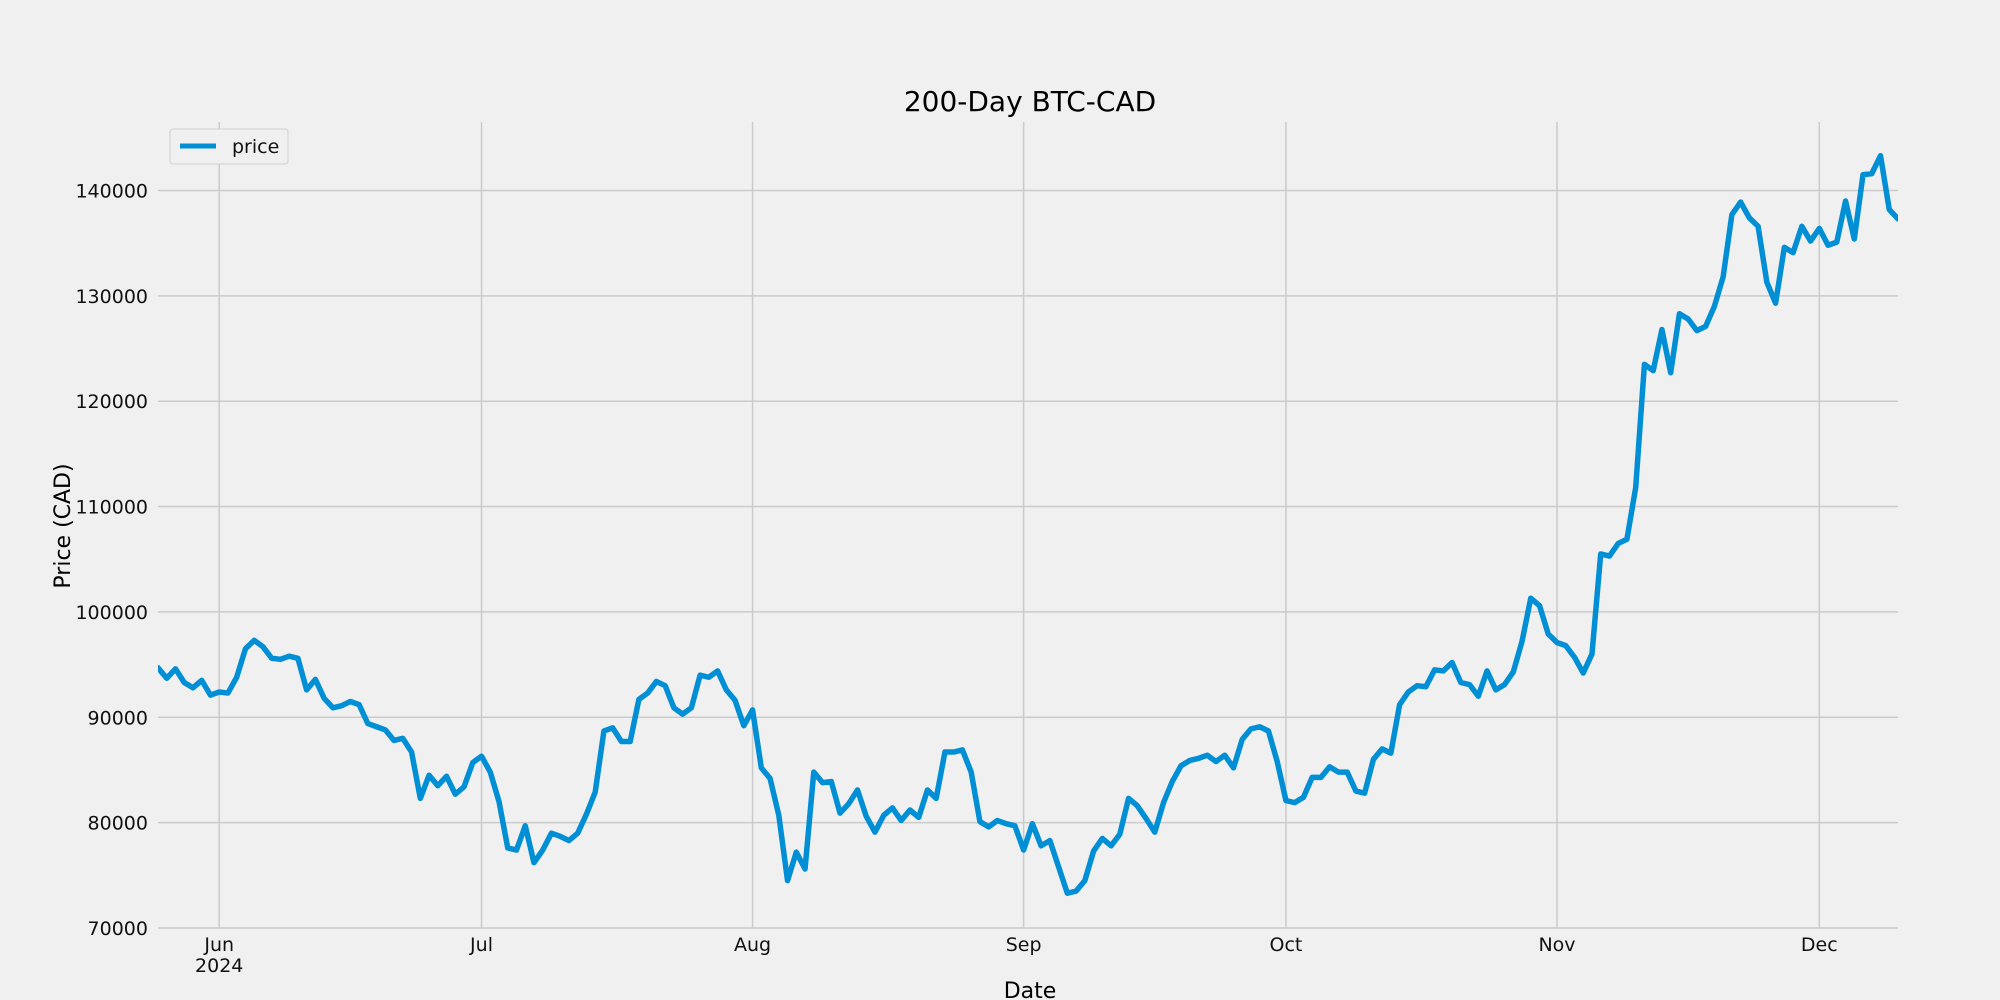 This screenshot has height=1000, width=2000. What do you see at coordinates (111, 297) in the screenshot?
I see `y-tick-label: 130000` at bounding box center [111, 297].